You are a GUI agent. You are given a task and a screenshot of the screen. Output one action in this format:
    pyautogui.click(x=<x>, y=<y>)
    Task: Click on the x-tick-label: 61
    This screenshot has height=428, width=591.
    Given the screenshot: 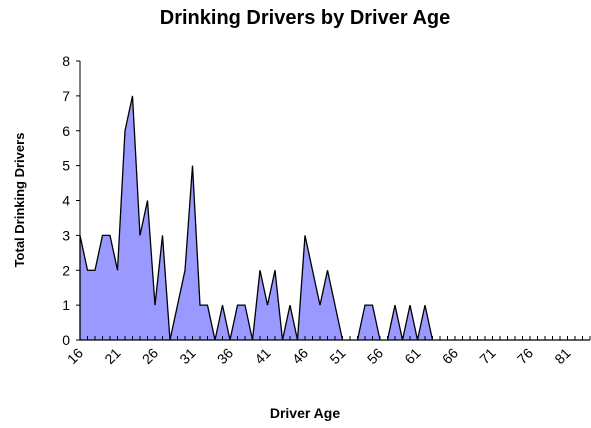 What is the action you would take?
    pyautogui.click(x=412, y=356)
    